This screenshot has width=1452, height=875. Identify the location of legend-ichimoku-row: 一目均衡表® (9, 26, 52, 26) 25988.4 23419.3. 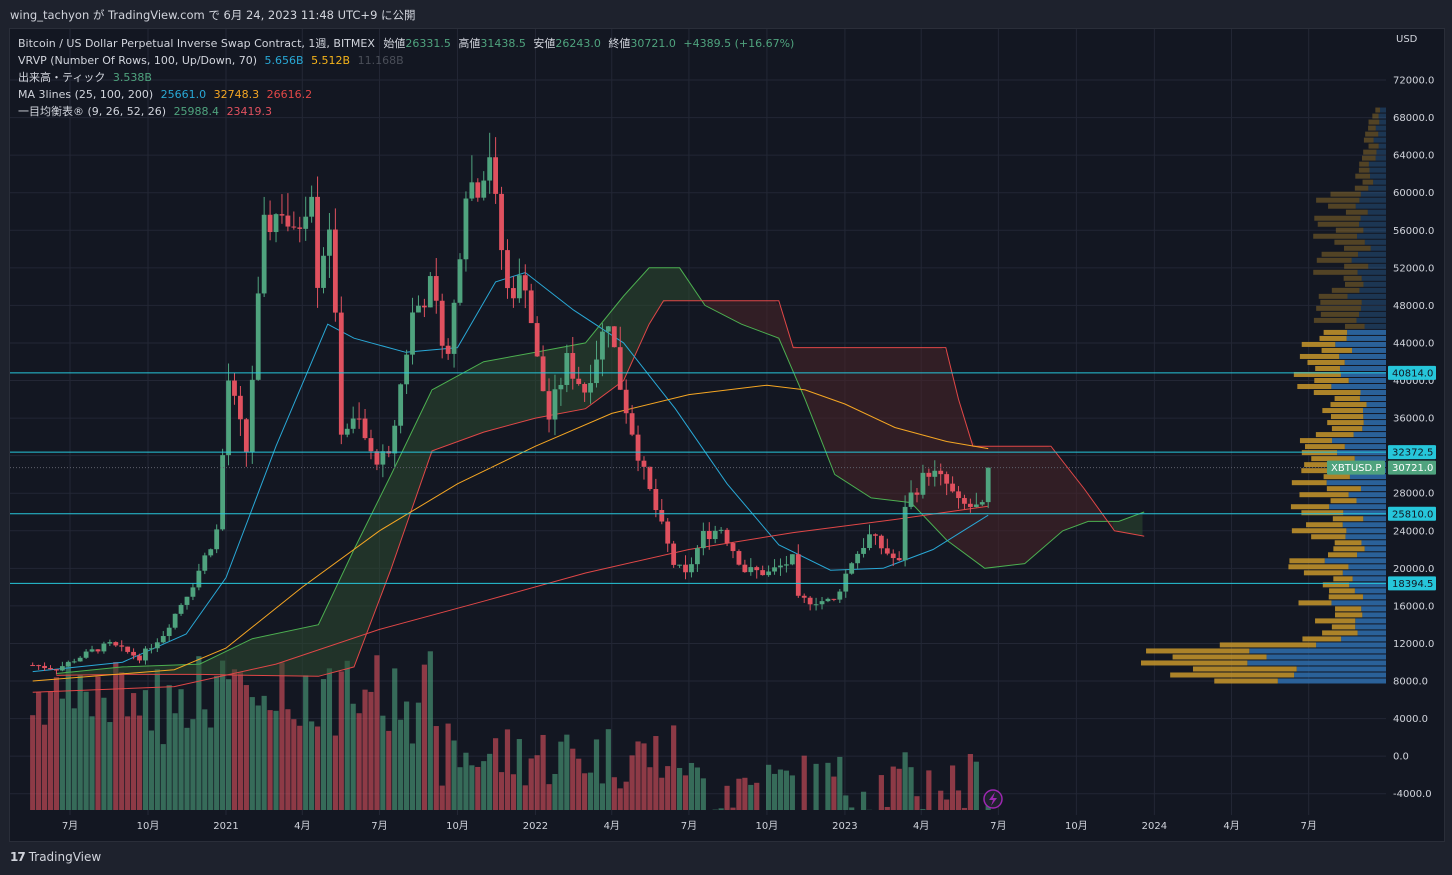
(406, 111).